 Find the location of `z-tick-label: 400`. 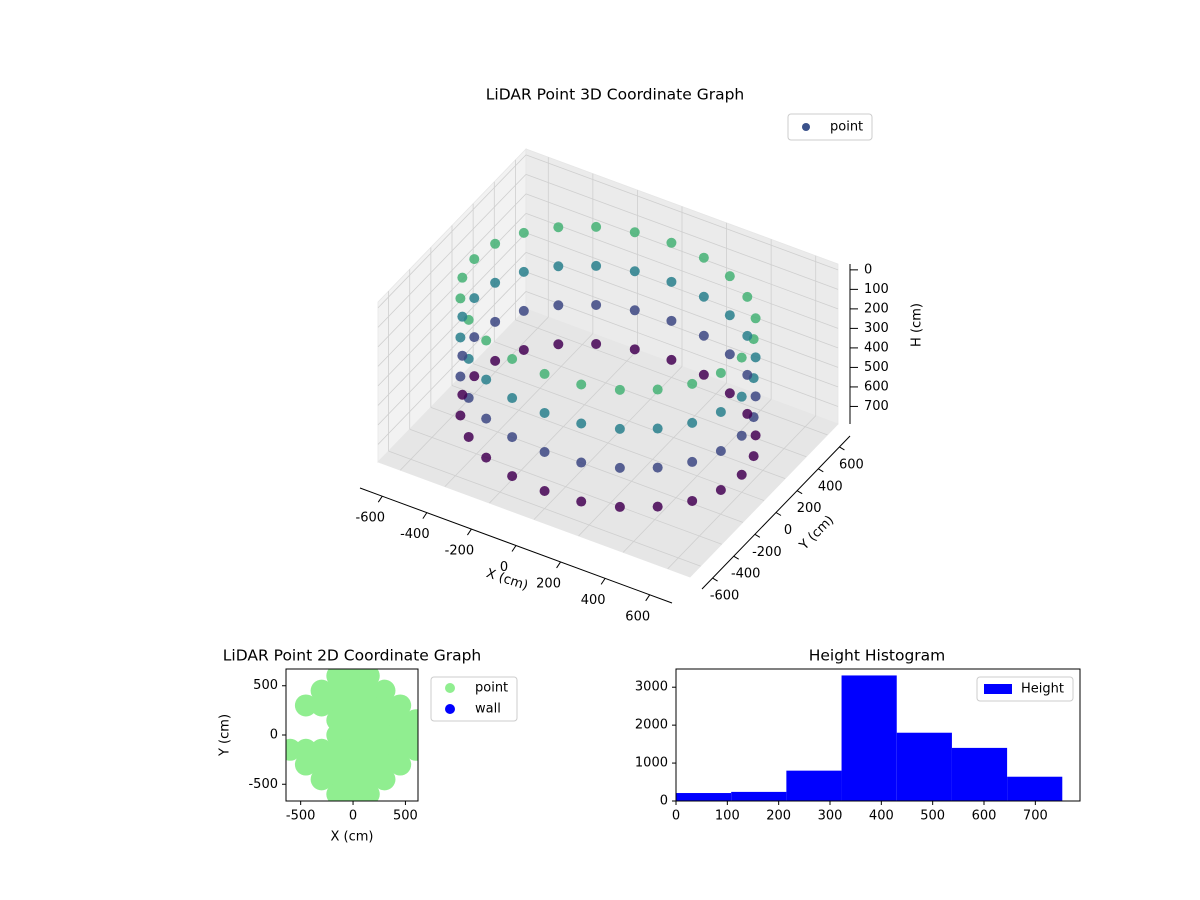

z-tick-label: 400 is located at coordinates (876, 347).